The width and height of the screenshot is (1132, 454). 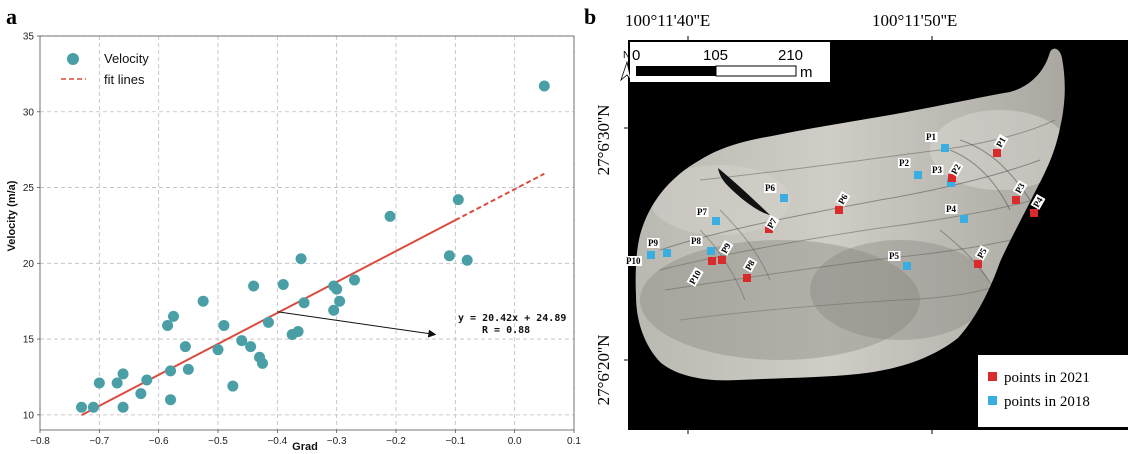 What do you see at coordinates (1054, 391) in the screenshot?
I see `map-legend-box` at bounding box center [1054, 391].